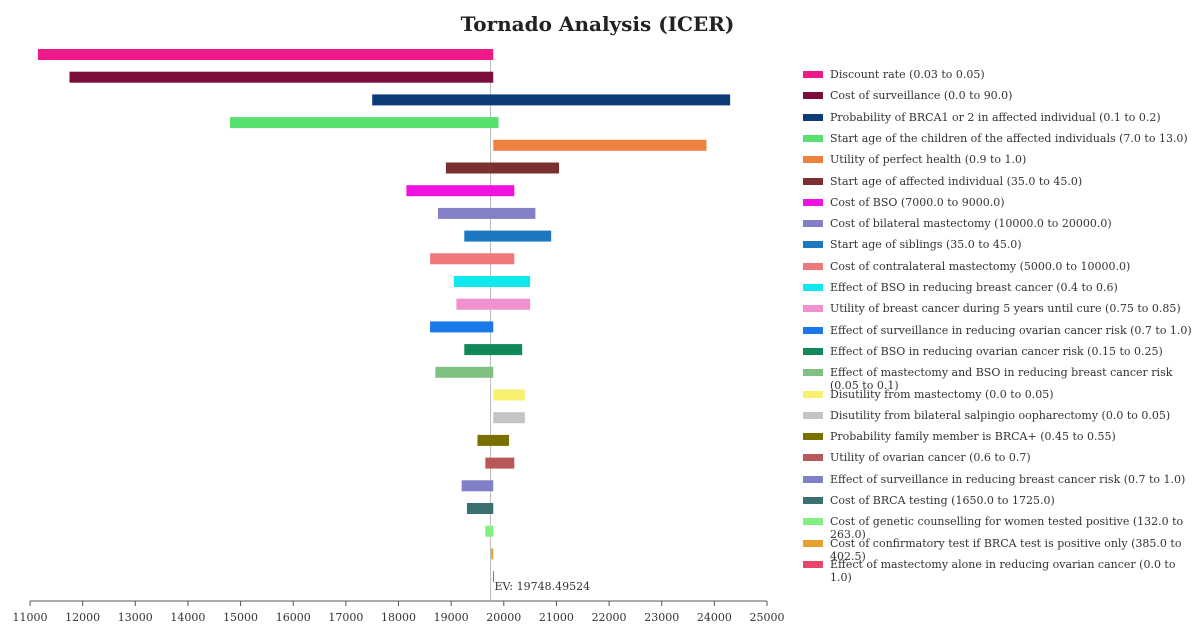 The image size is (1195, 632). What do you see at coordinates (942, 500) in the screenshot?
I see `legend-label: Cost of BRCA testing (1650.0 to 1725.0)` at bounding box center [942, 500].